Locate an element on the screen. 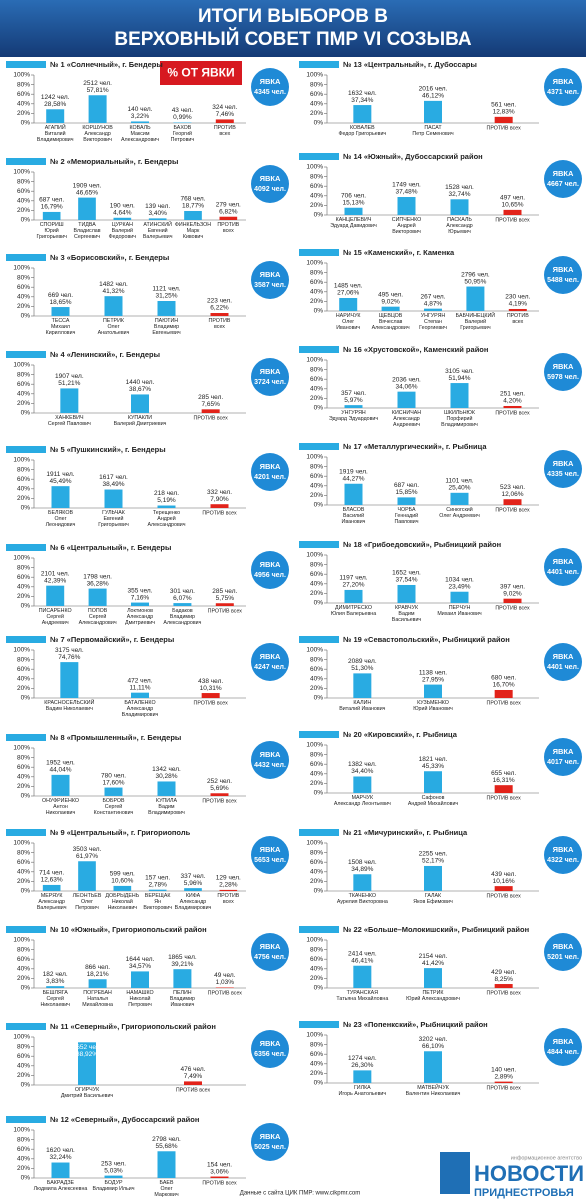 The width and height of the screenshot is (586, 1200). value-label: 4,64% is located at coordinates (122, 212).